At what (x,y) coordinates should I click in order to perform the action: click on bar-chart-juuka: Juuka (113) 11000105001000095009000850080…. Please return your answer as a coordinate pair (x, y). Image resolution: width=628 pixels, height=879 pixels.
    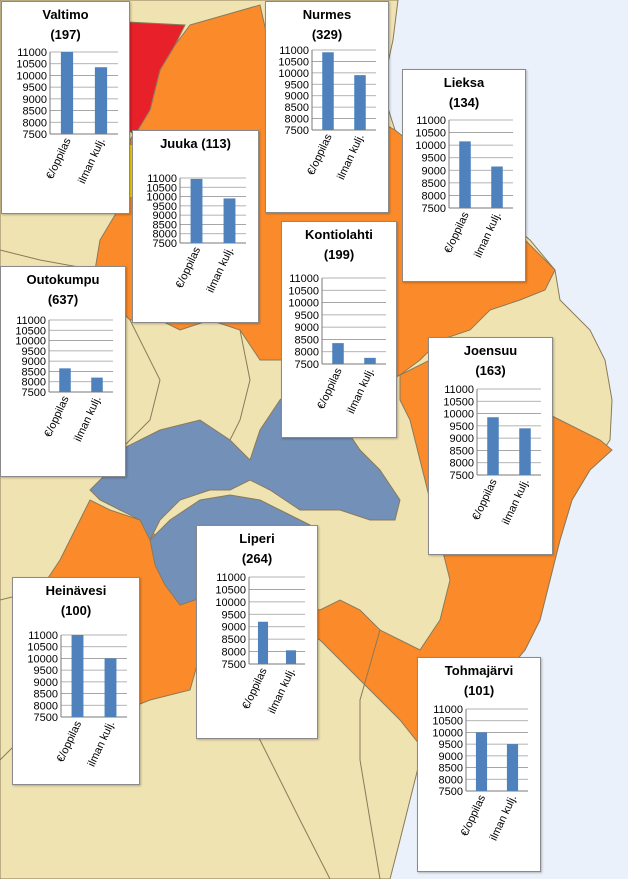
    Looking at the image, I should click on (196, 215).